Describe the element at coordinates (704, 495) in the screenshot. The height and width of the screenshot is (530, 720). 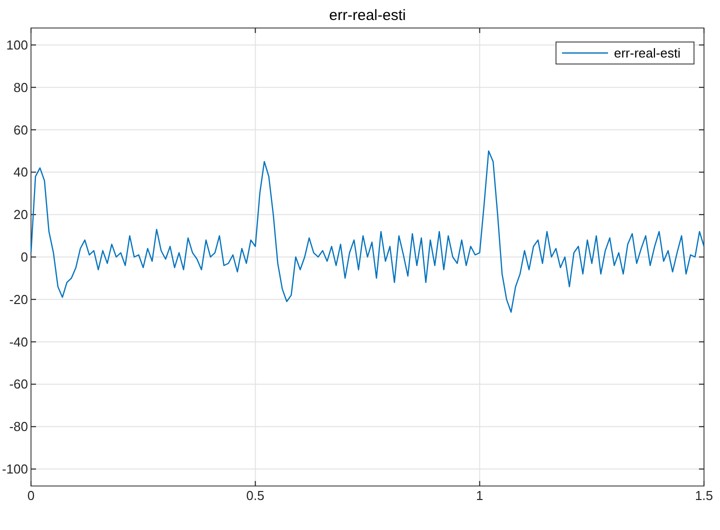
I see `x-tick-label: 1.5` at that location.